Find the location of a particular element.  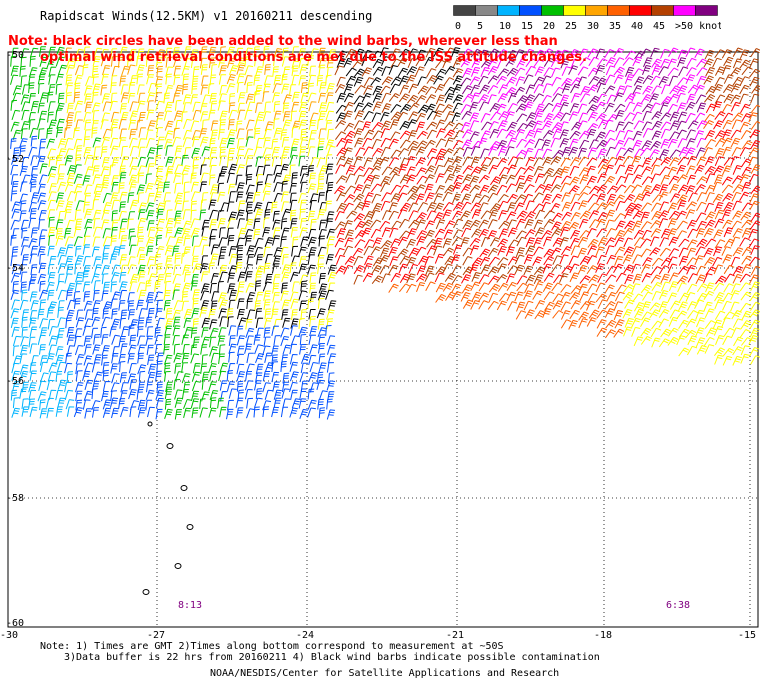

lon-label: -30 is located at coordinates (9, 635).